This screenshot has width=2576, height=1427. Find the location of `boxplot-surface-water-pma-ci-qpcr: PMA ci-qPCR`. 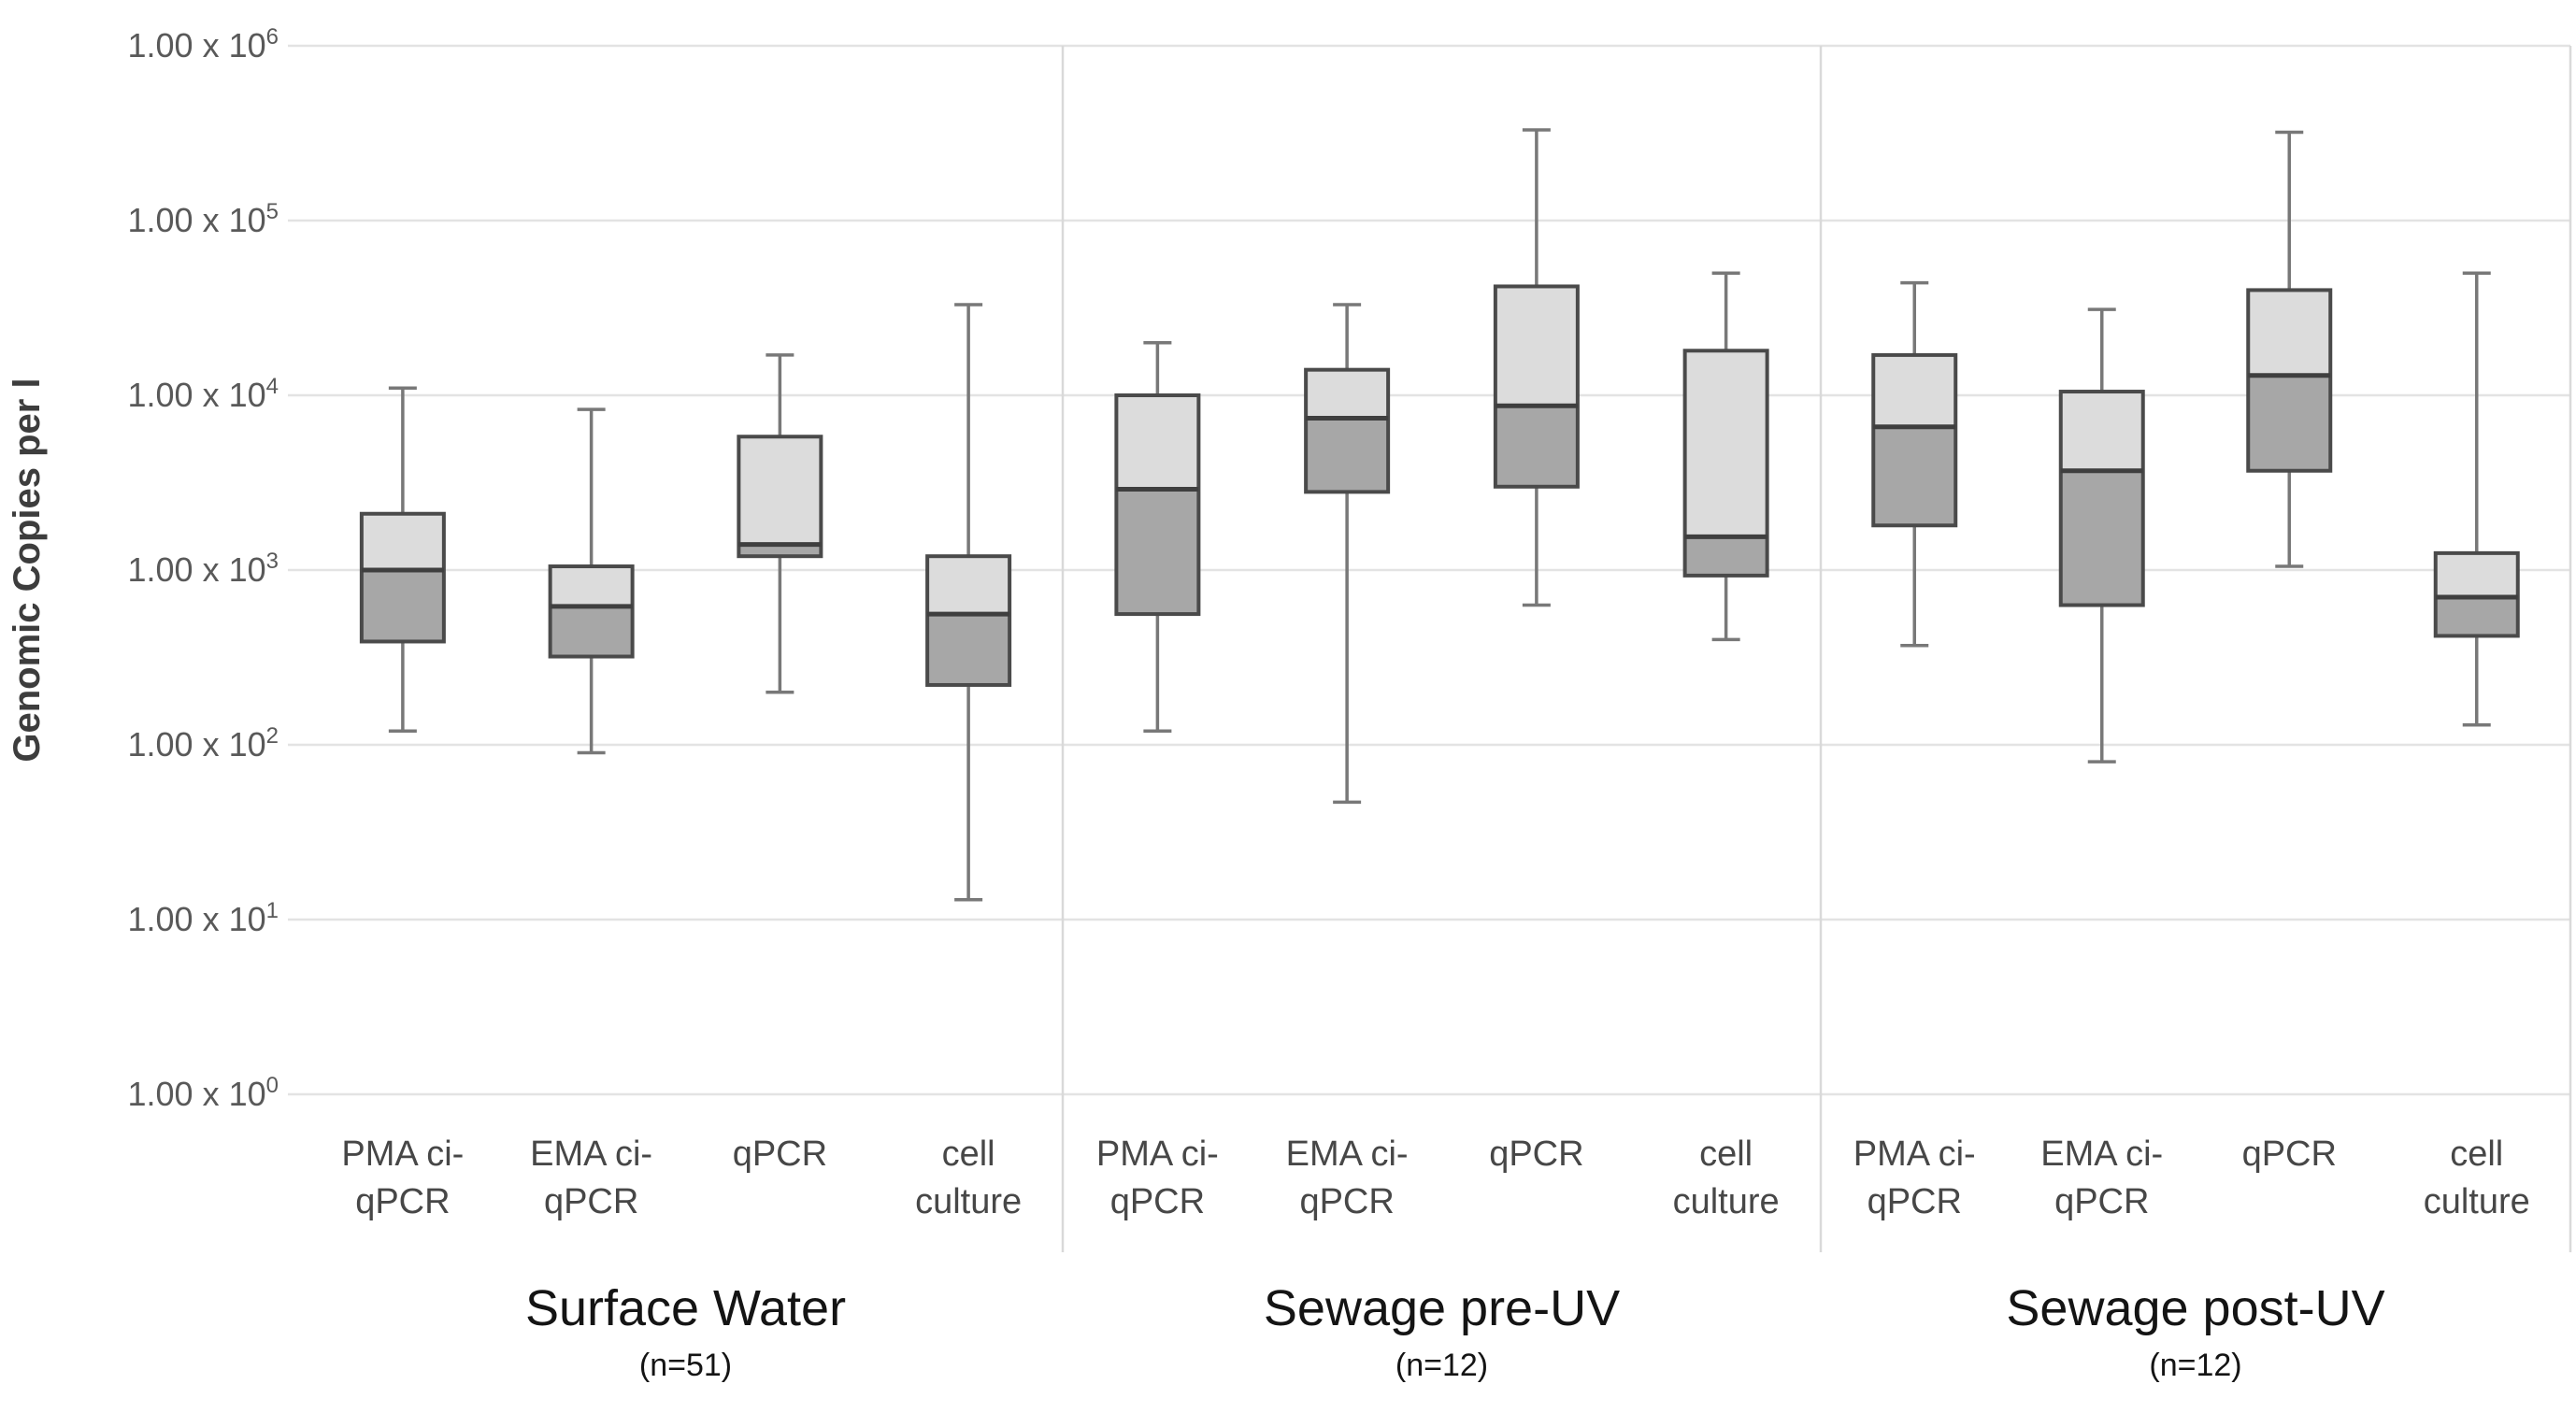

boxplot-surface-water-pma-ci-qpcr: PMA ci-qPCR is located at coordinates (402, 803).